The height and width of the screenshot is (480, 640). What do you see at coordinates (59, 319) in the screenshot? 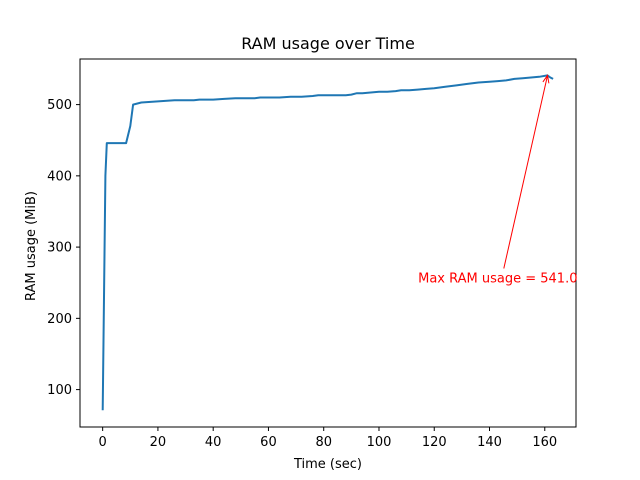
I see `y-tick-label: 200` at bounding box center [59, 319].